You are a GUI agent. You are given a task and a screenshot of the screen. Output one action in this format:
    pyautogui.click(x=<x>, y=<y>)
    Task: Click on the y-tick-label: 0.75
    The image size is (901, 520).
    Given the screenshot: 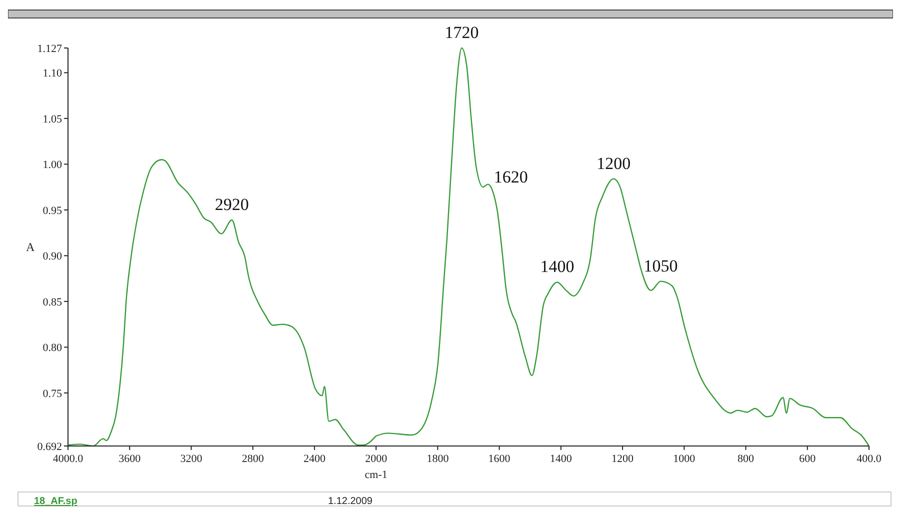 What is the action you would take?
    pyautogui.click(x=52, y=394)
    